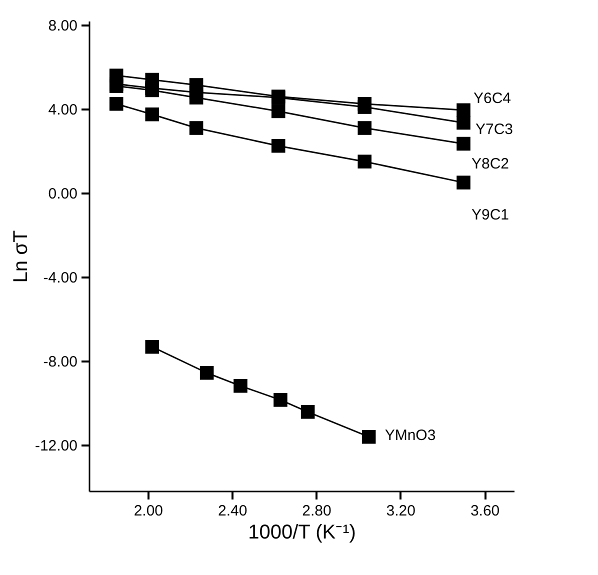  What do you see at coordinates (491, 164) in the screenshot?
I see `series-label: Y8C2` at bounding box center [491, 164].